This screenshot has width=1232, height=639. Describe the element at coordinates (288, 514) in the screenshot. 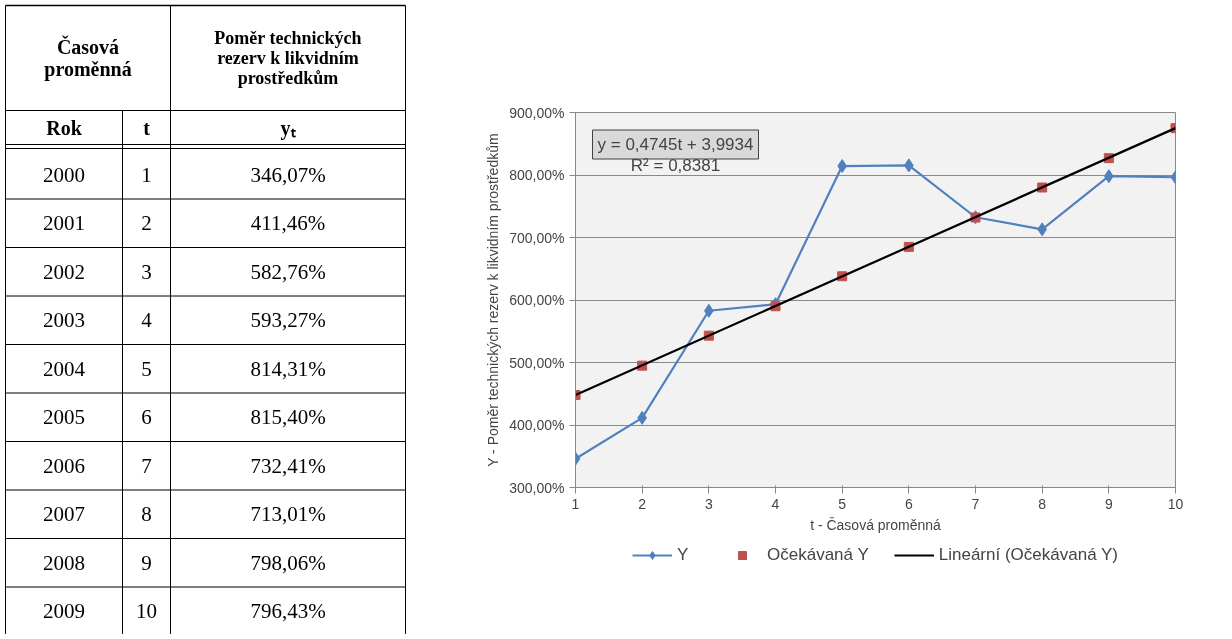

I see `text: 713,01%` at that location.